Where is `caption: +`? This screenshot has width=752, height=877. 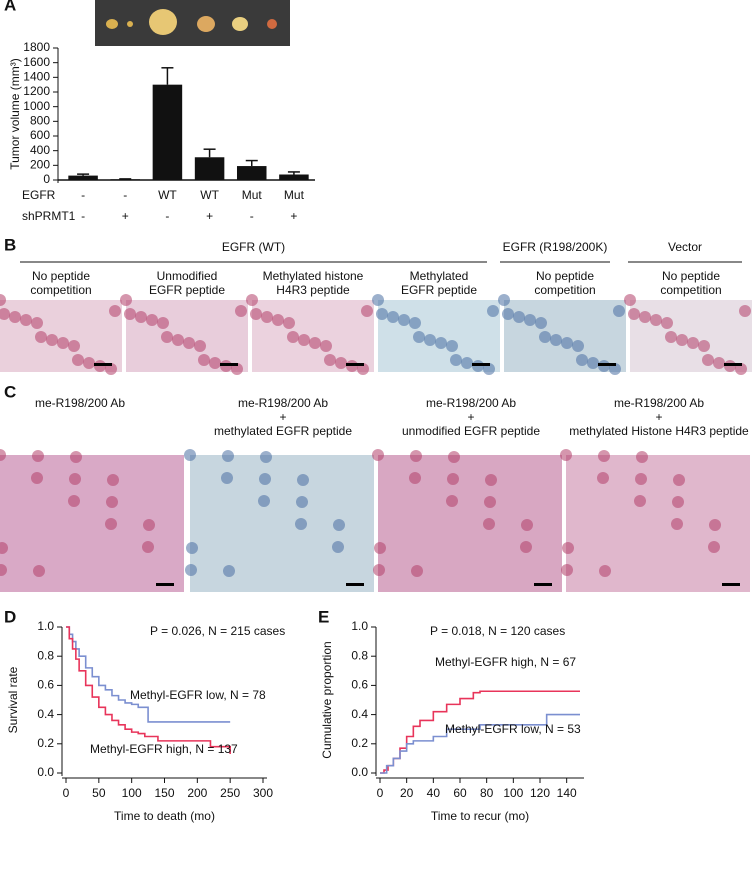
caption: + is located at coordinates (470, 417).